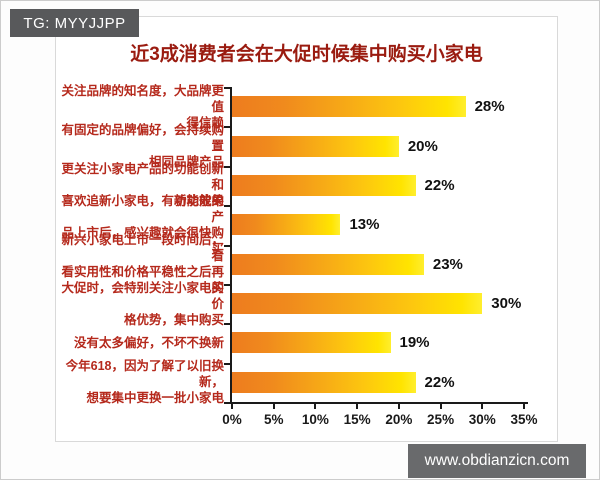 This screenshot has width=600, height=480. I want to click on x-axis-line, so click(379, 403).